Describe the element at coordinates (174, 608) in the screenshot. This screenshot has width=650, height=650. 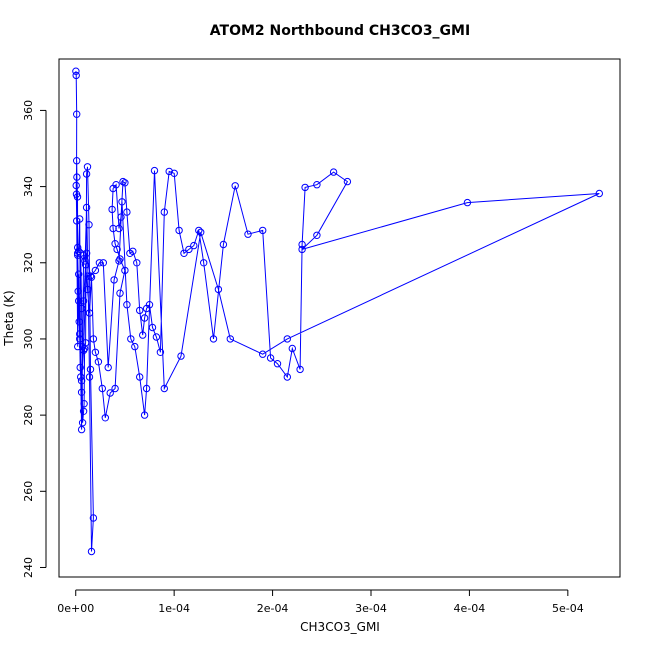
I see `x-tick-label: 1e-04` at that location.